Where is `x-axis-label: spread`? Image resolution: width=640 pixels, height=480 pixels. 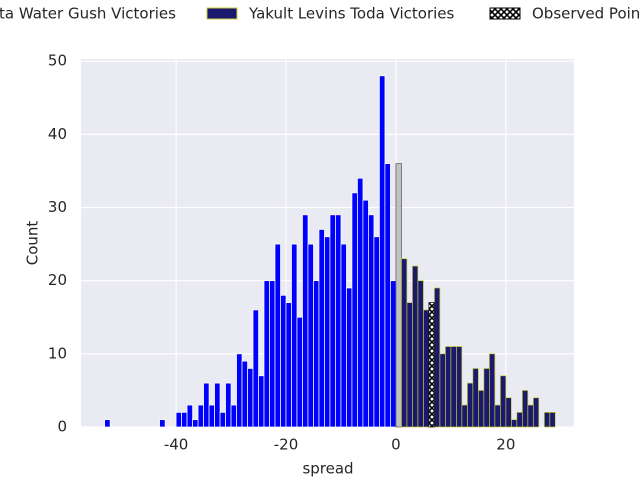
x-axis-label: spread is located at coordinates (327, 469).